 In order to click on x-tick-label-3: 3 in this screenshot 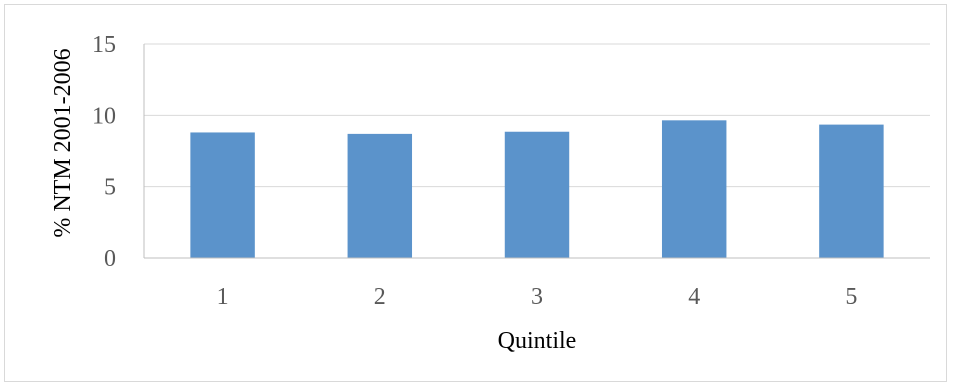, I will do `click(537, 297)`.